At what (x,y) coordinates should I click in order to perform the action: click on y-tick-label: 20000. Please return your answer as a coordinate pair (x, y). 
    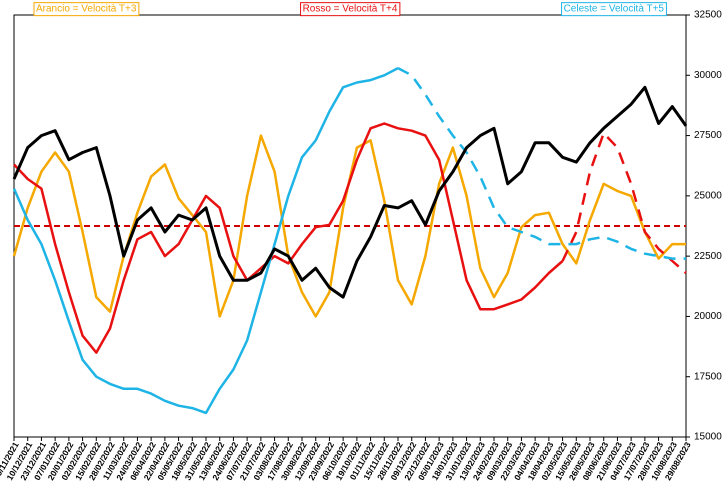
    Looking at the image, I should click on (708, 316).